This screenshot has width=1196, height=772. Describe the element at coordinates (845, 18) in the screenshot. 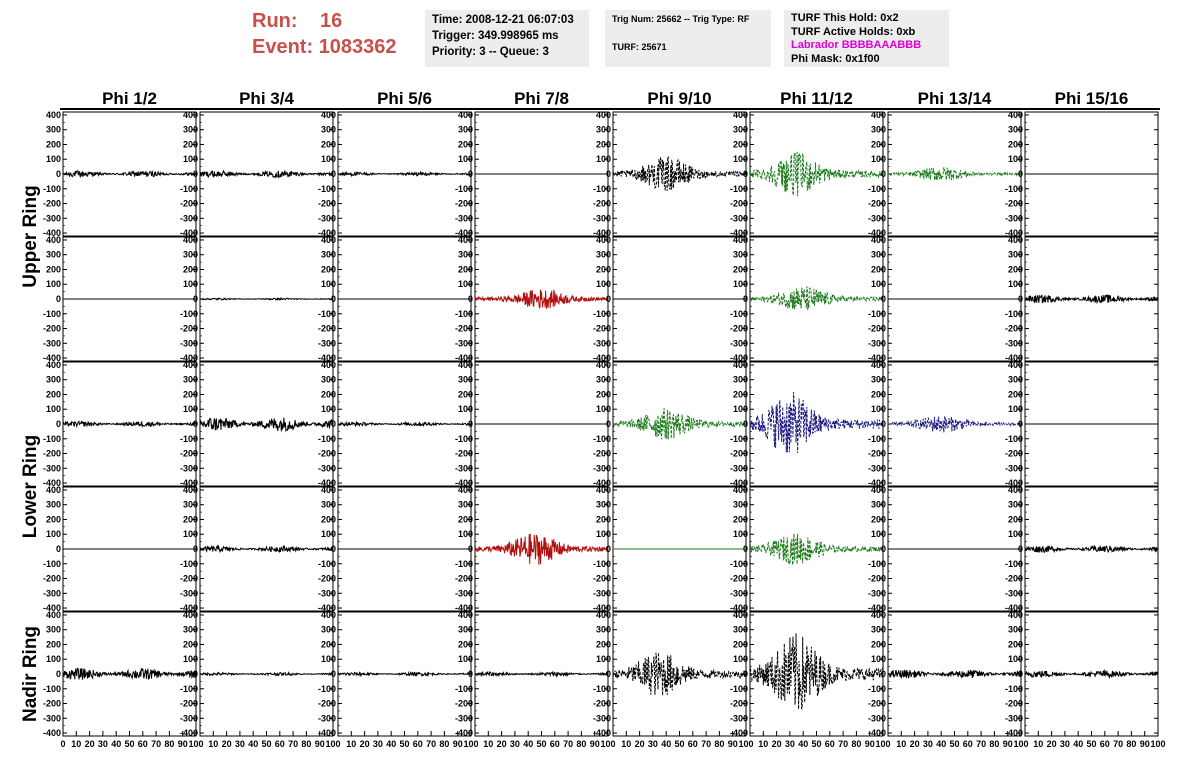

I see `turf-this-hold-text: TURF This Hold: 0x2` at that location.